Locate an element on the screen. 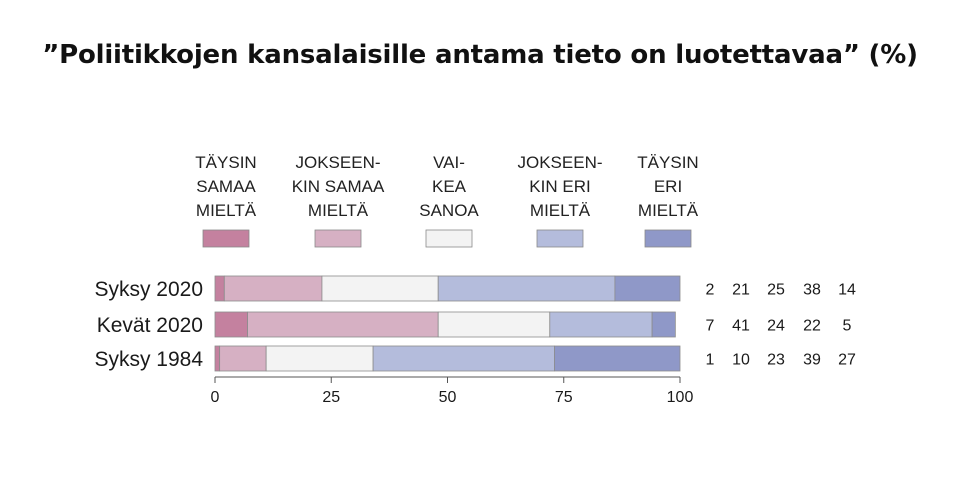 The height and width of the screenshot is (490, 960). legend-label-line: KIN ERI is located at coordinates (559, 186).